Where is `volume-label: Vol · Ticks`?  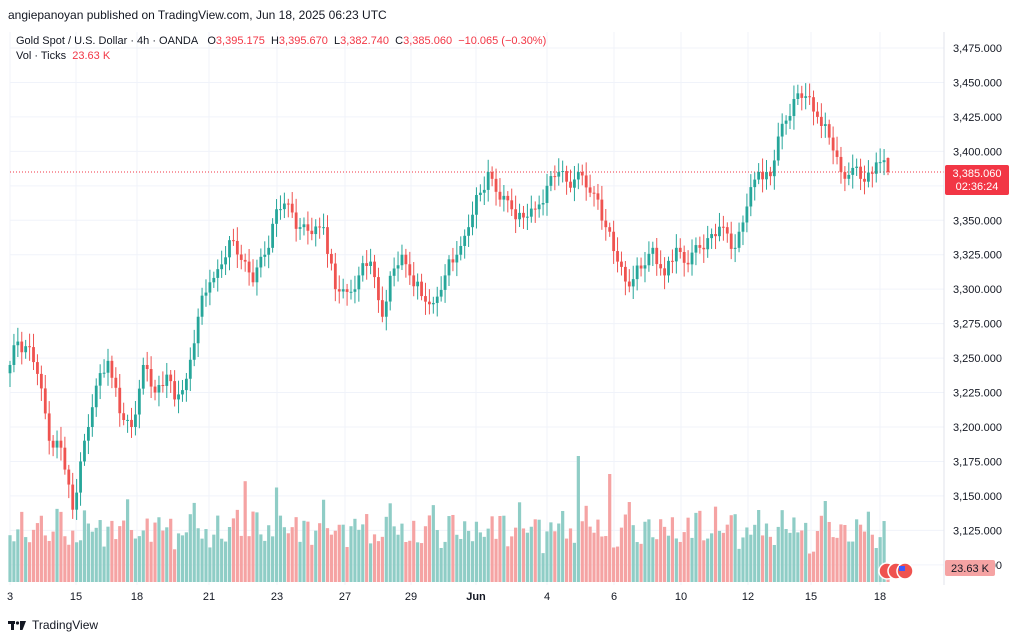
volume-label: Vol · Ticks is located at coordinates (41, 56).